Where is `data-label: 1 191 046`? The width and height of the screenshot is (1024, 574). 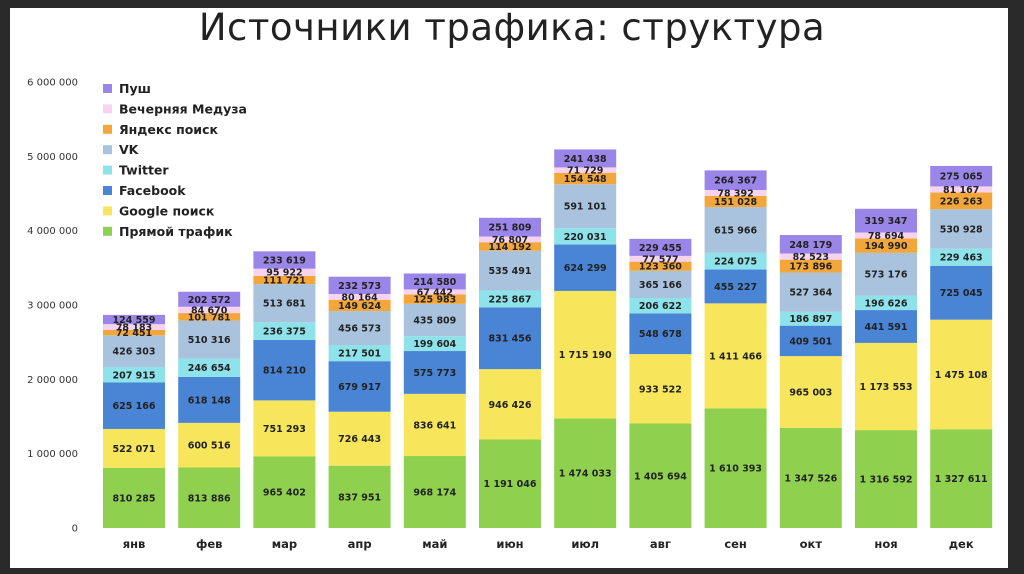 data-label: 1 191 046 is located at coordinates (510, 484).